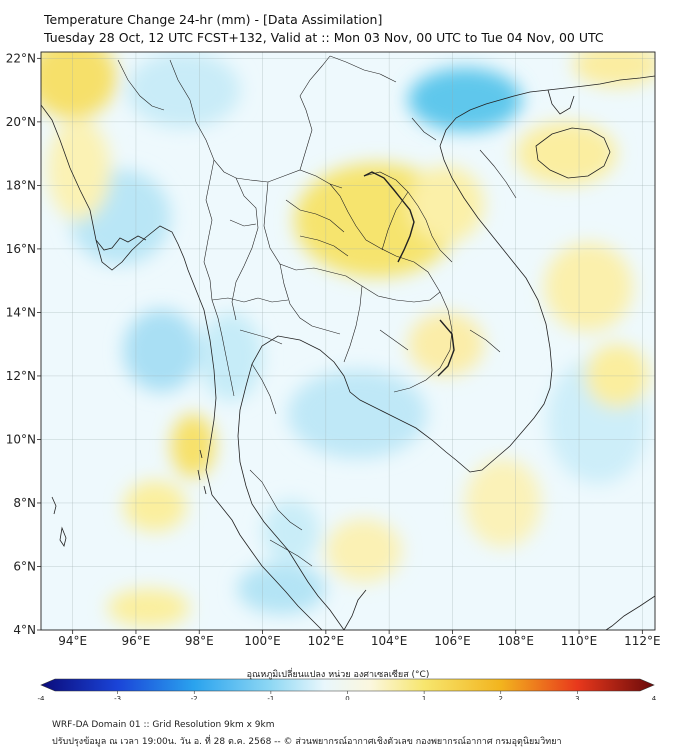 The width and height of the screenshot is (676, 756). Describe the element at coordinates (446, 348) in the screenshot. I see `highlighted-border-south` at that location.